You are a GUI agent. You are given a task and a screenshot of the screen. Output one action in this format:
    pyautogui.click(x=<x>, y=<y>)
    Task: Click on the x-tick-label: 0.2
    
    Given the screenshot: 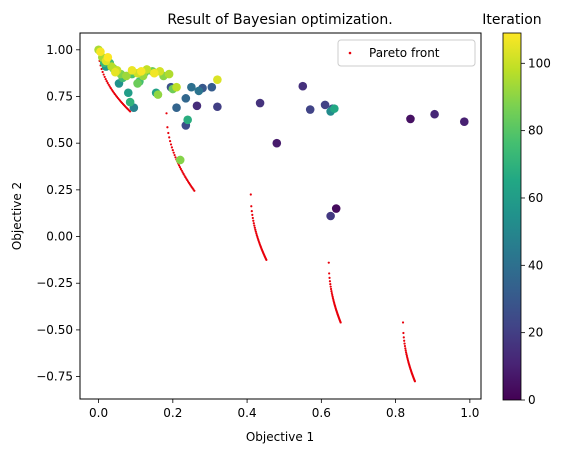 What is the action you would take?
    pyautogui.click(x=172, y=413)
    